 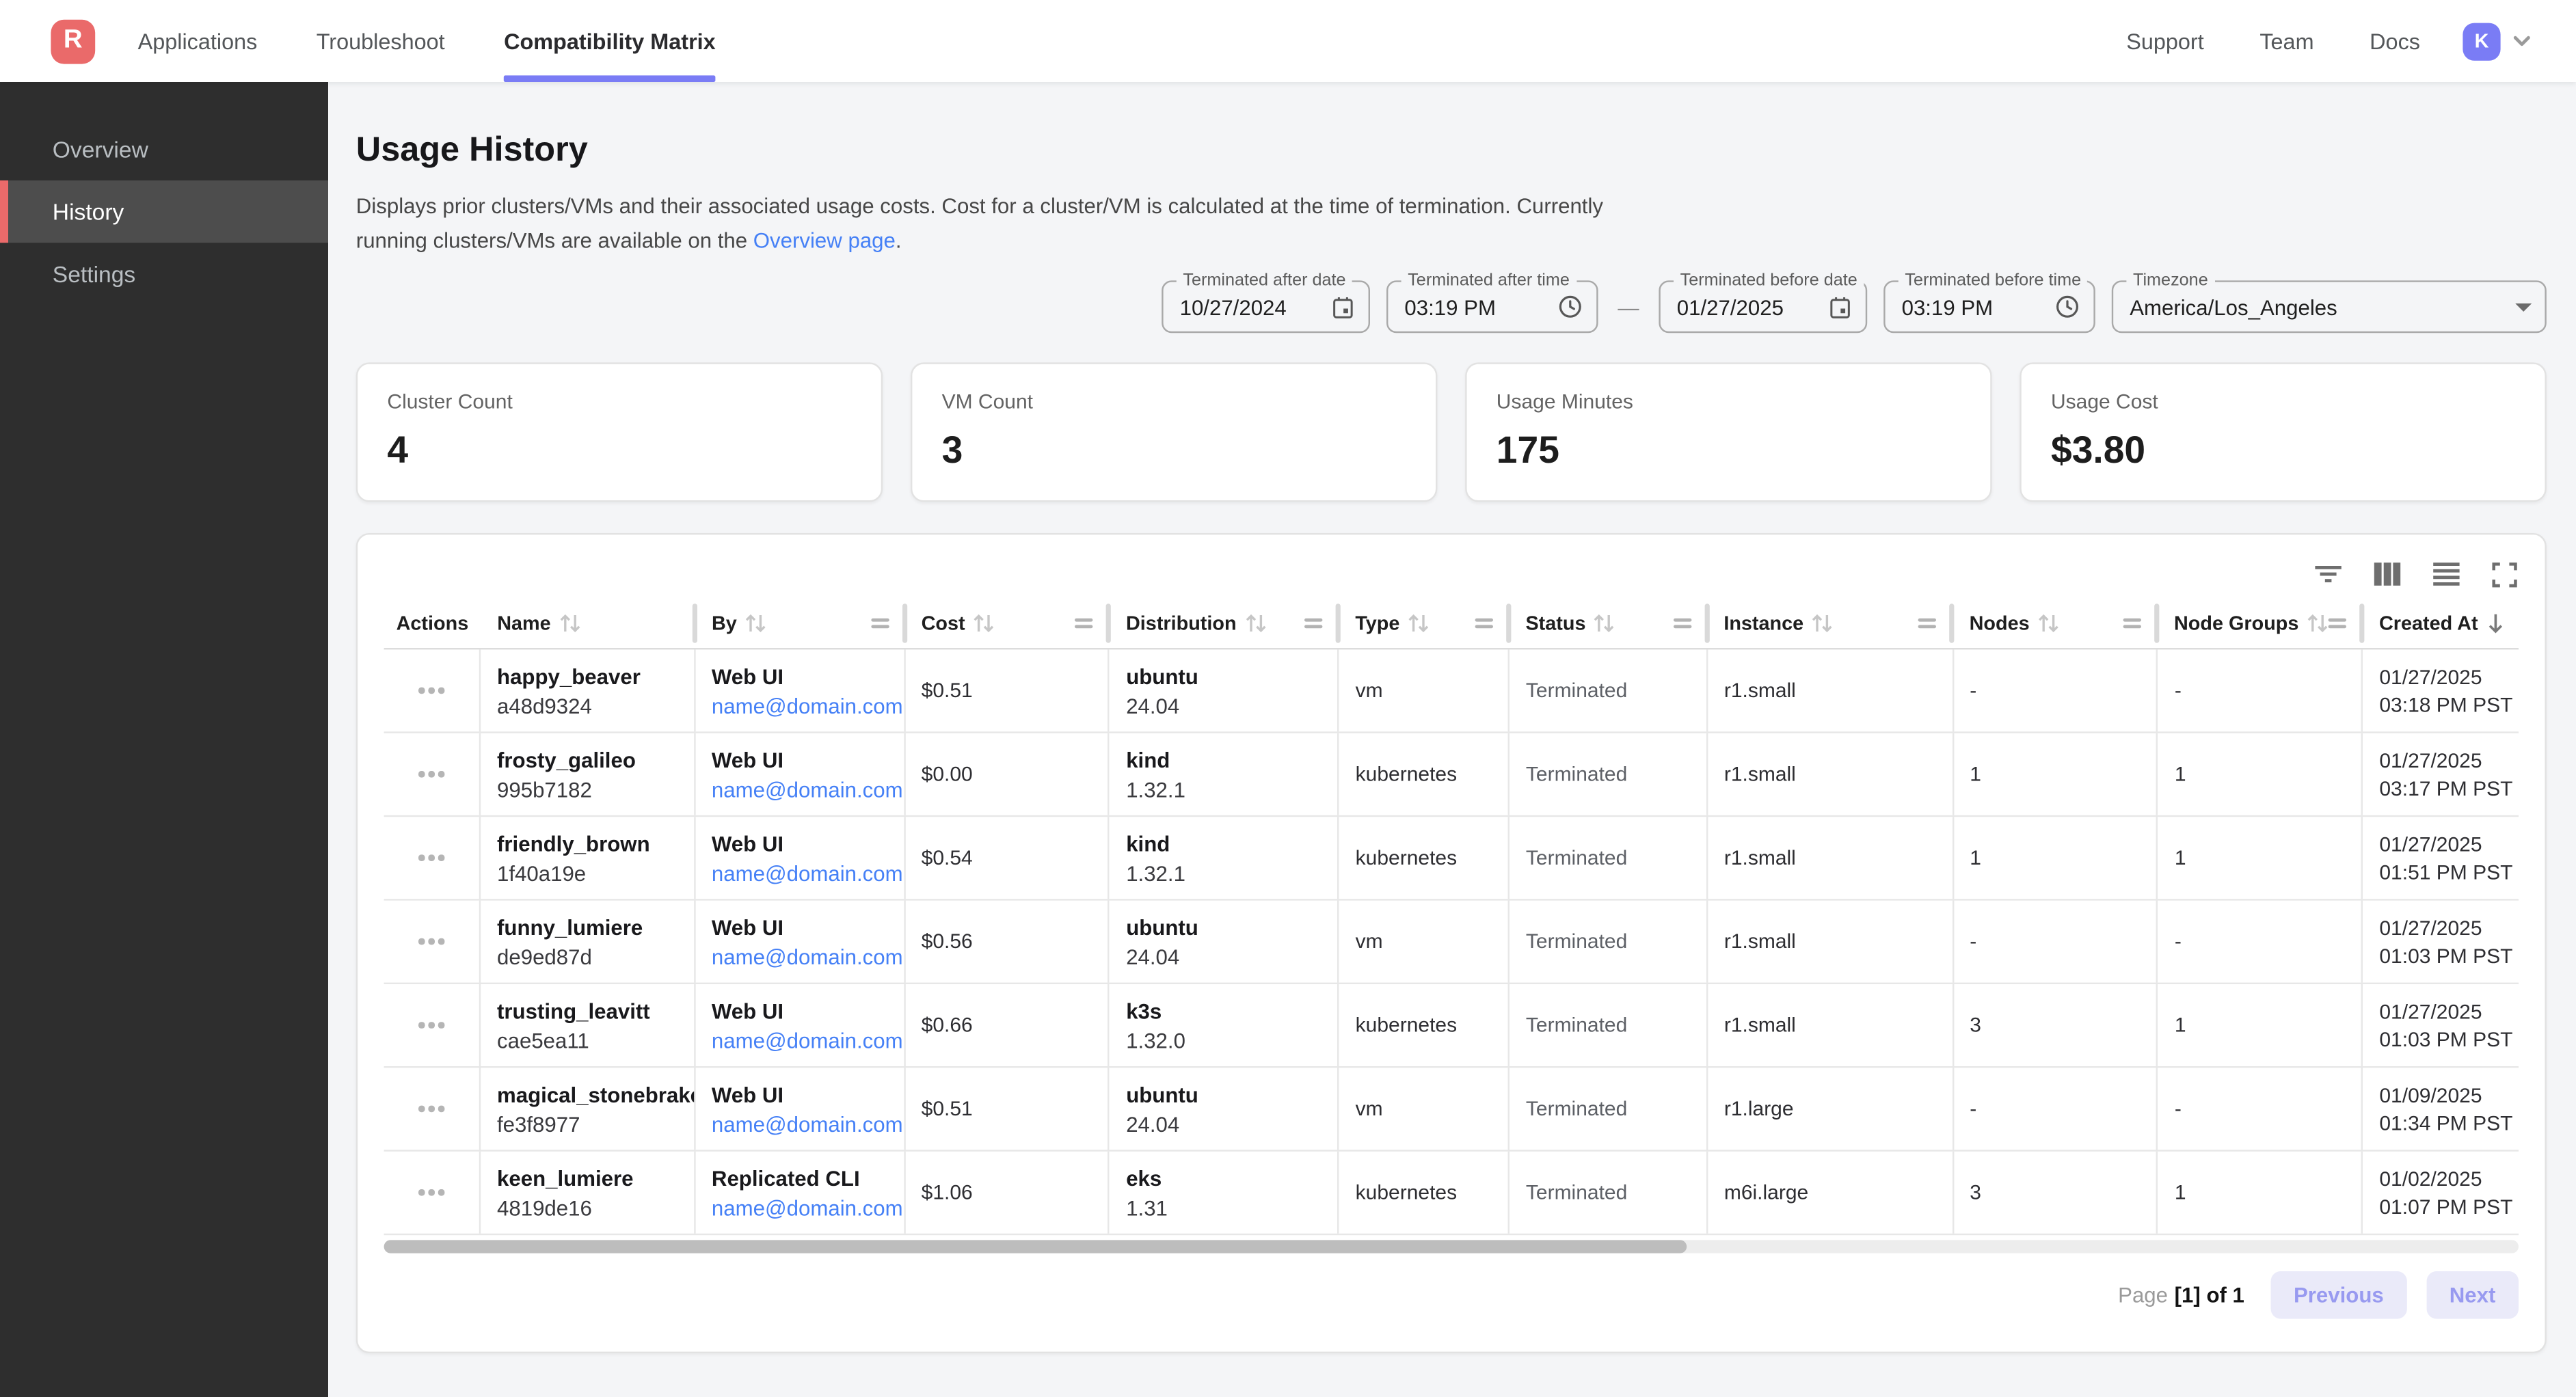 I want to click on field-value: 10/27/2024, so click(x=1233, y=306).